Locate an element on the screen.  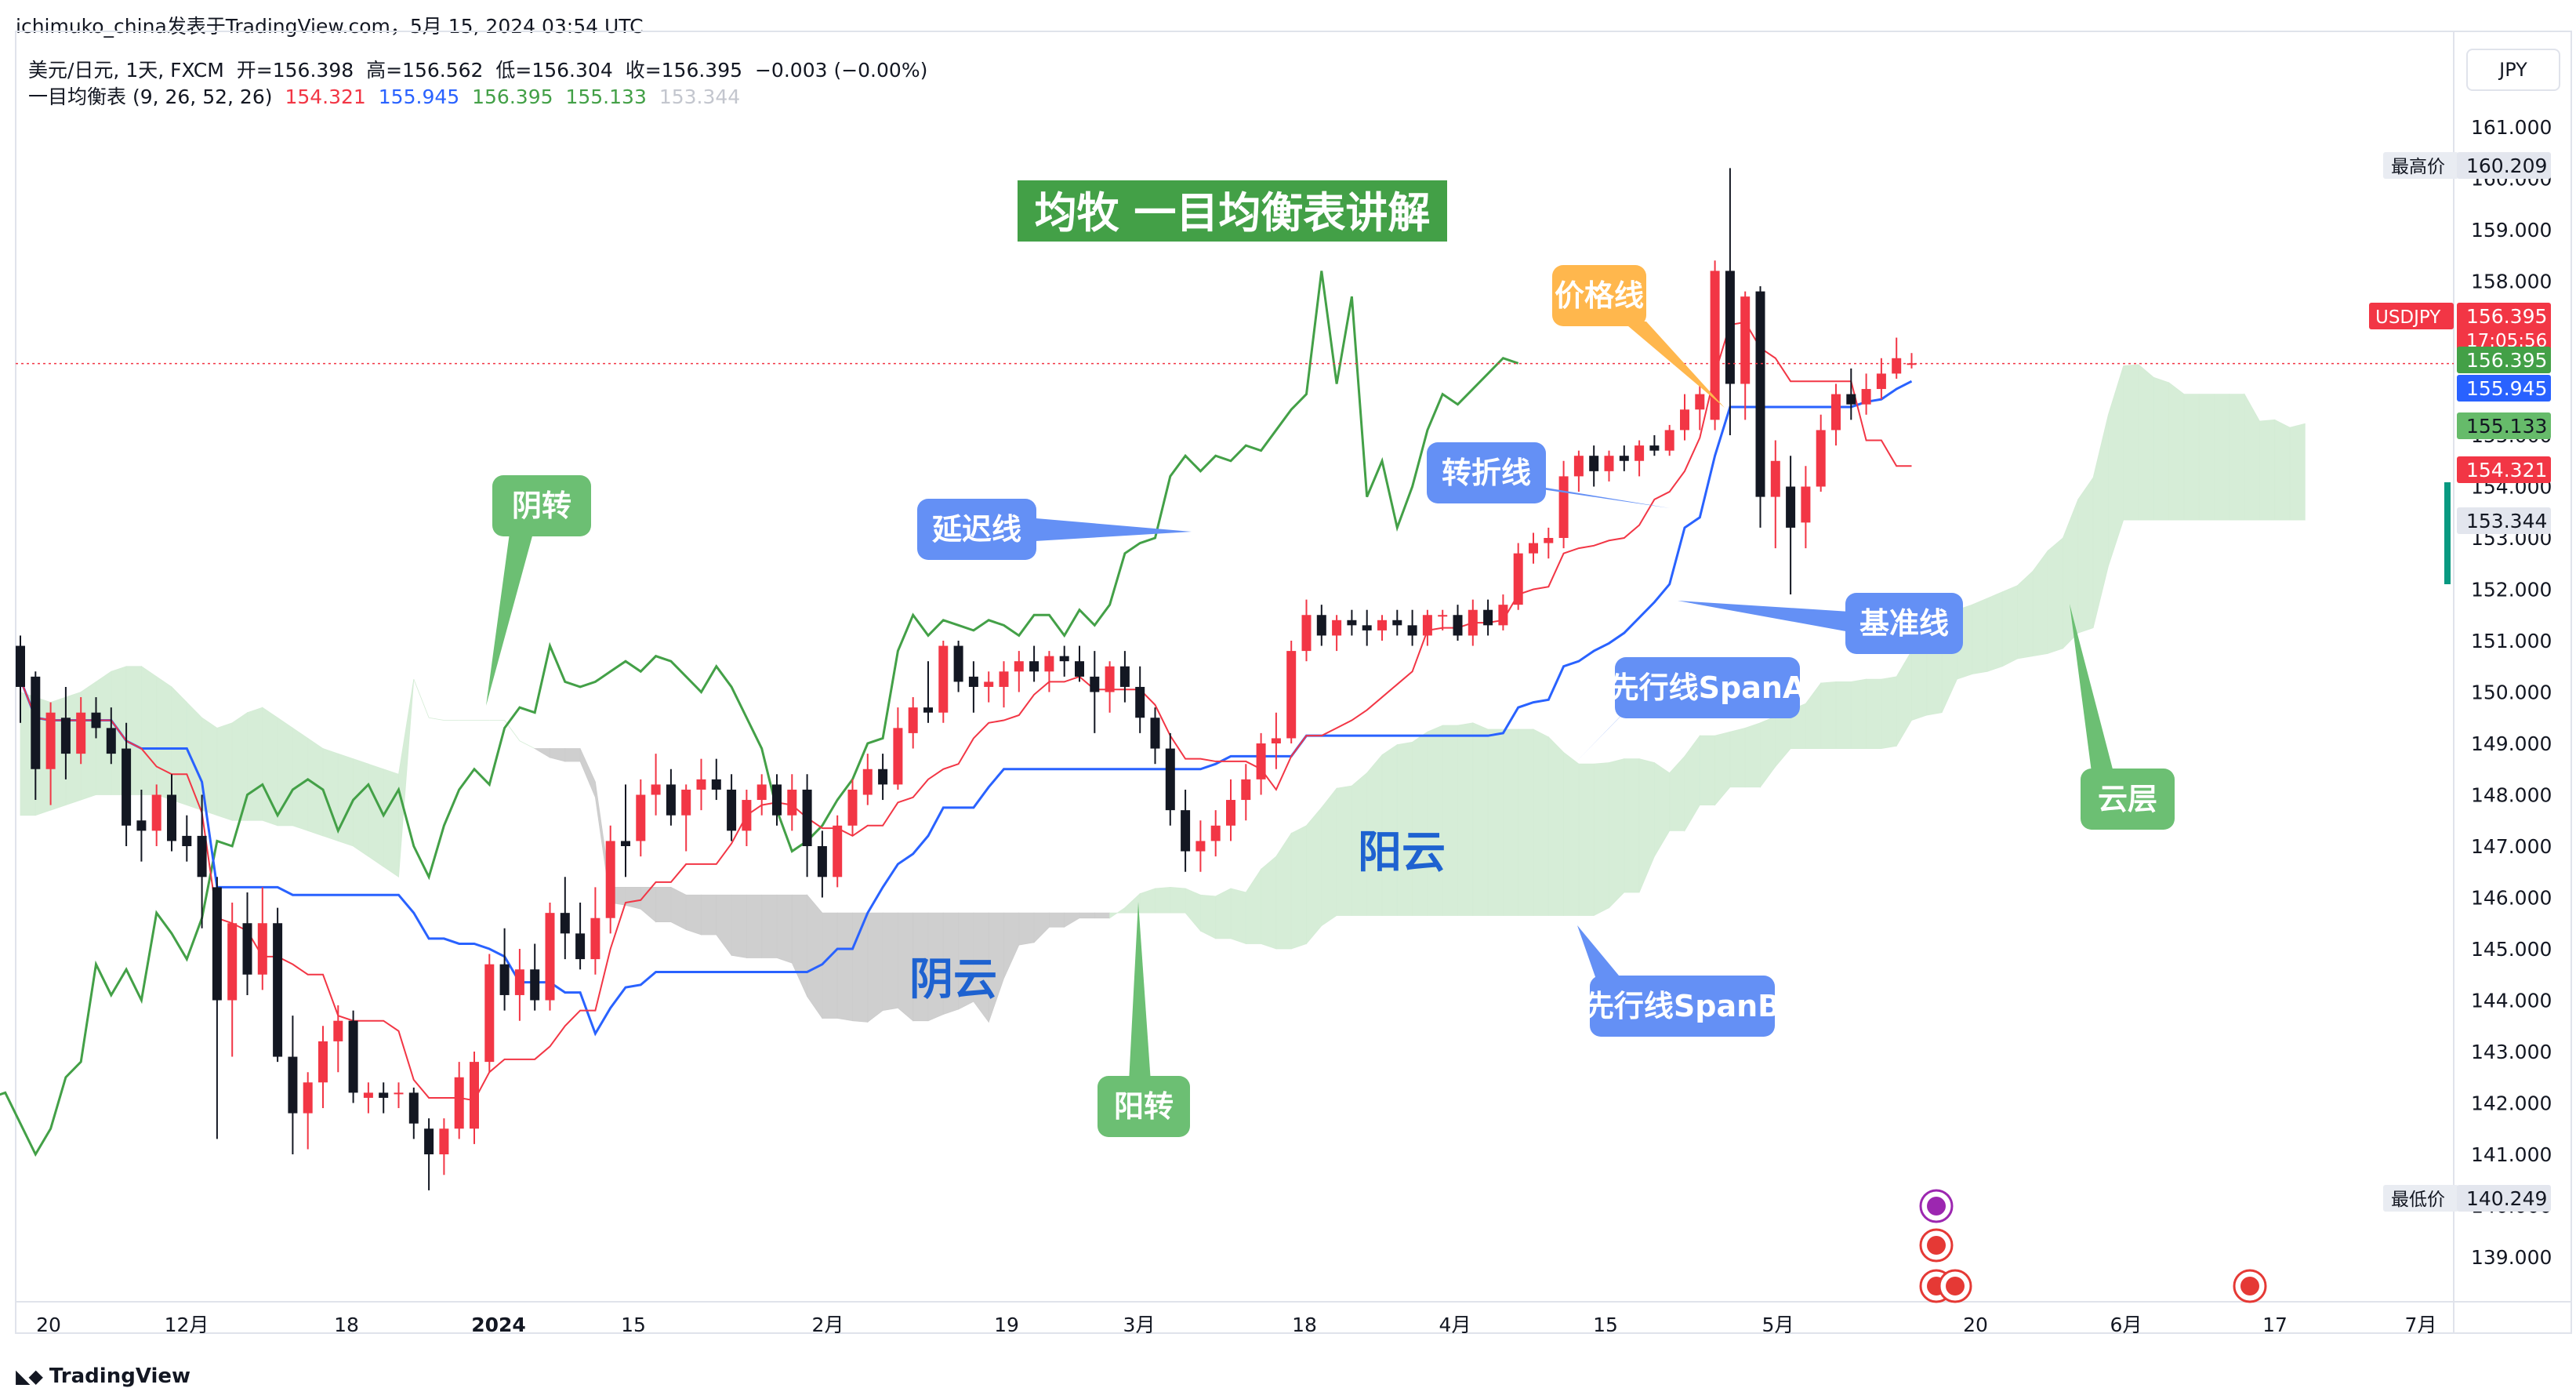
price-label-caption: 最高价 is located at coordinates (2418, 167).